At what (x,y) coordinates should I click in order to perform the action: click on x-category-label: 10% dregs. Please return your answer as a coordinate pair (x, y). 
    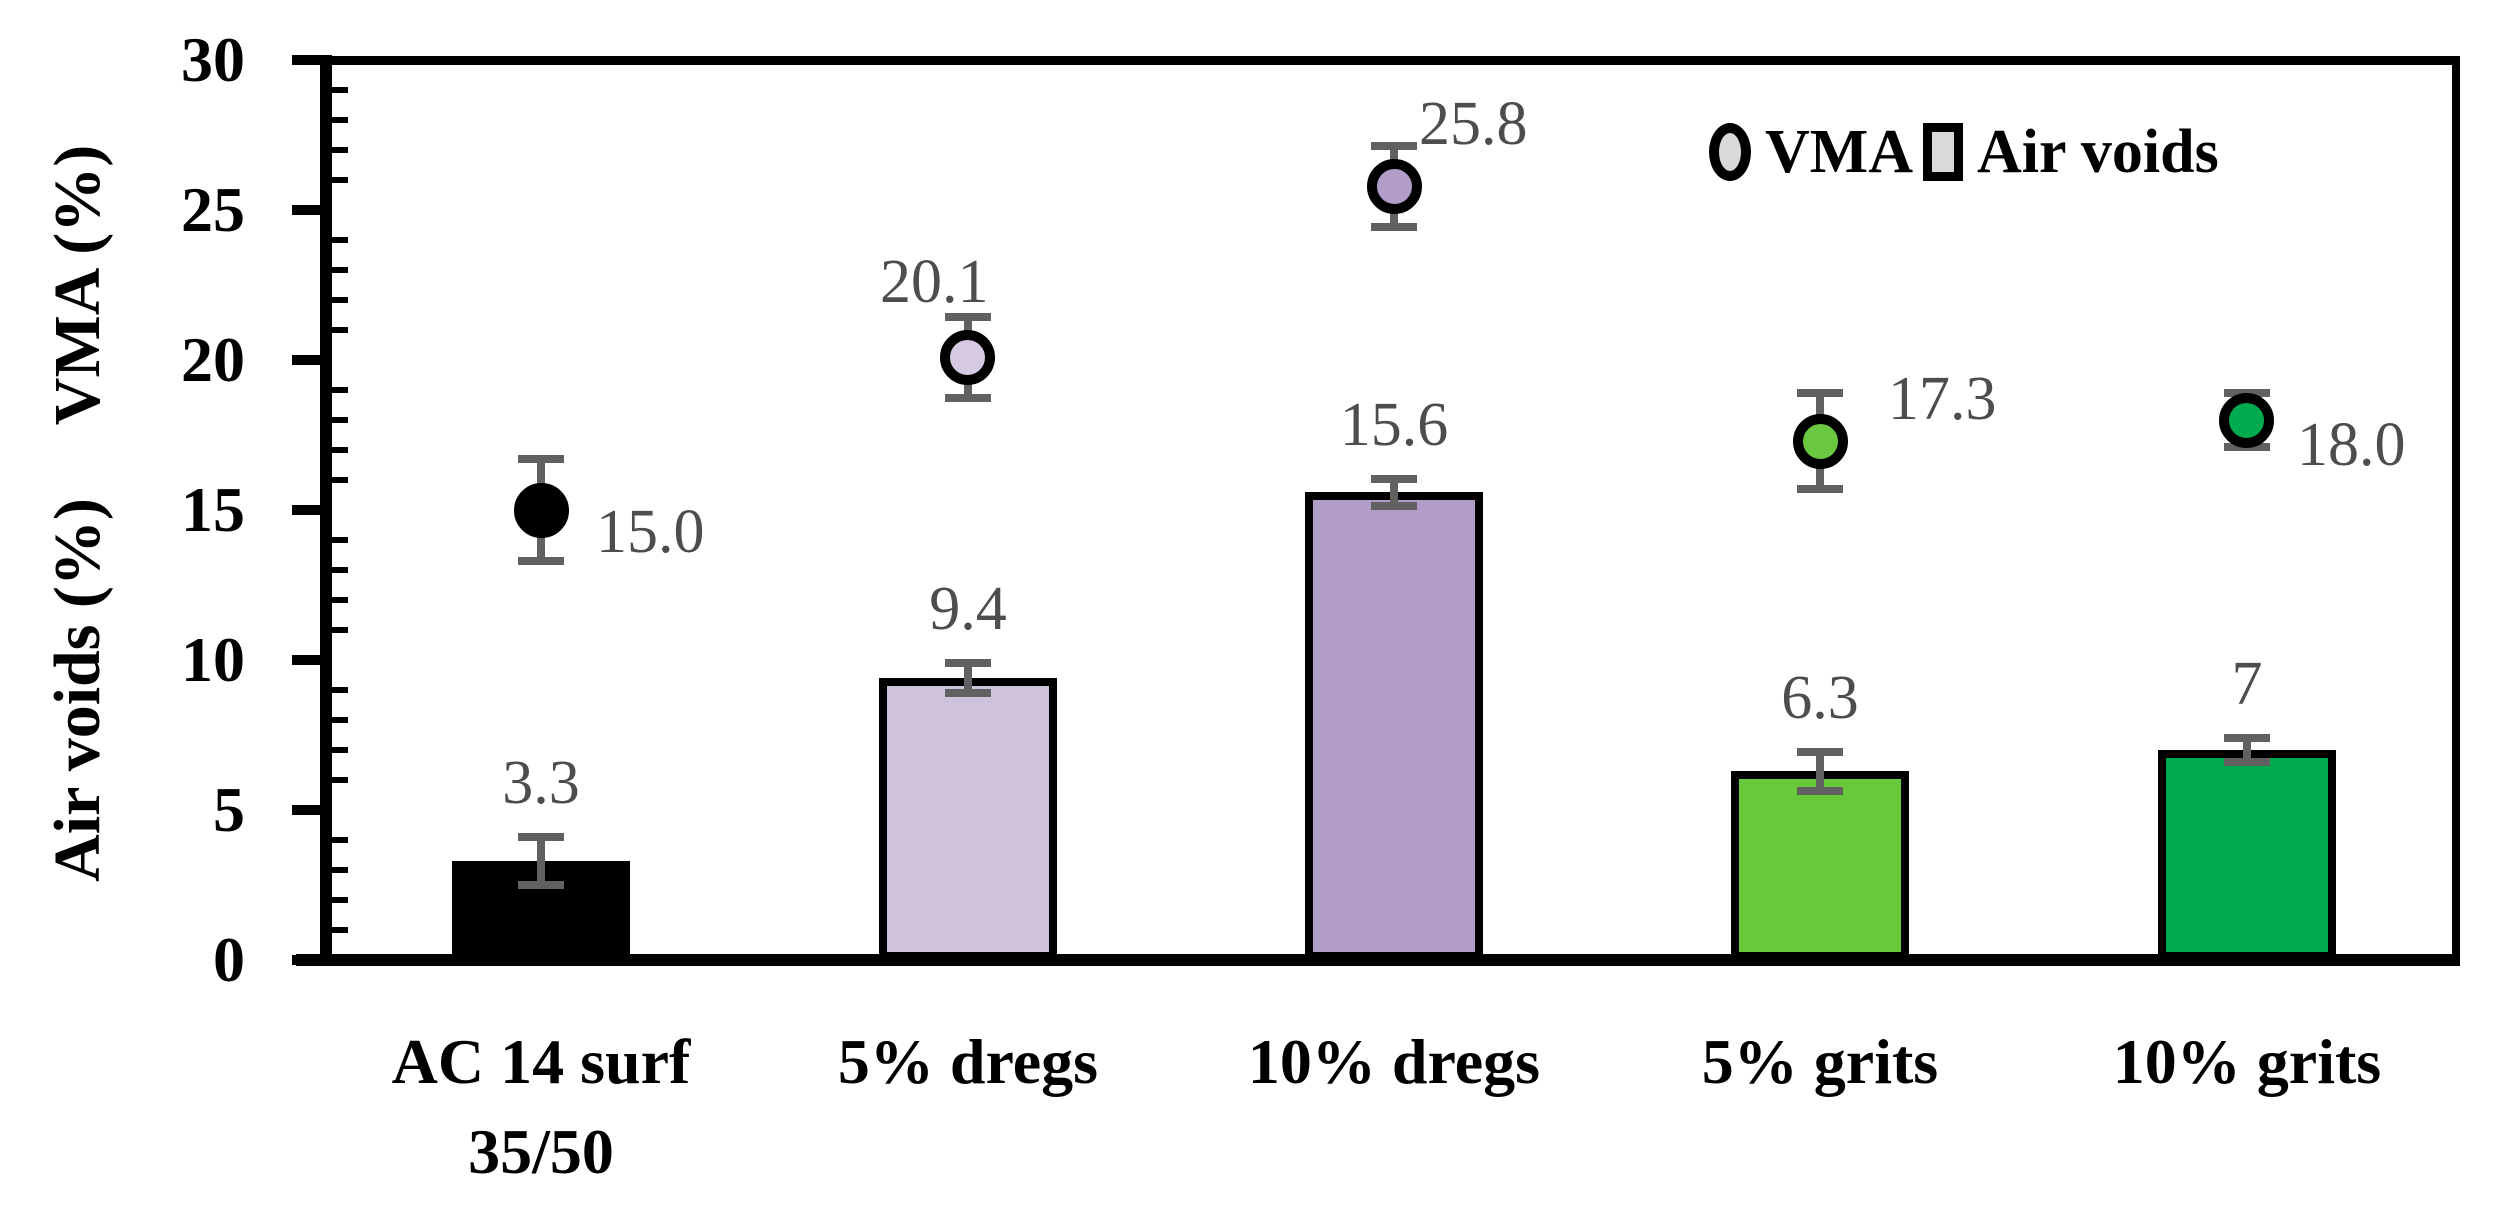
    Looking at the image, I should click on (1394, 1061).